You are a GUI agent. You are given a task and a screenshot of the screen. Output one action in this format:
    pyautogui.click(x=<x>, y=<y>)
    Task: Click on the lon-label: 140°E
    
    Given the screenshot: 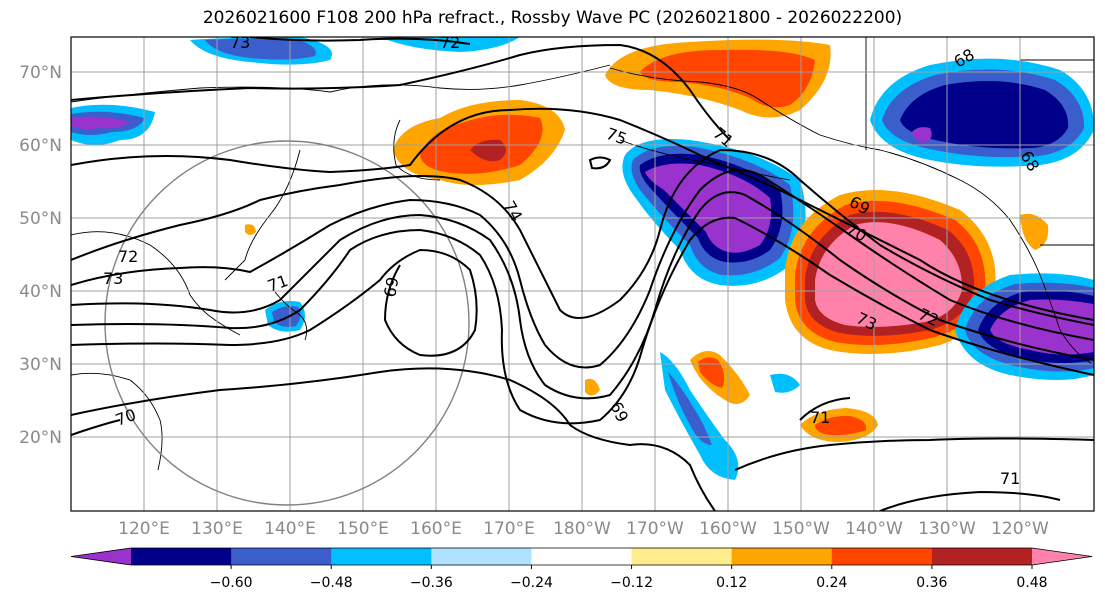 What is the action you would take?
    pyautogui.click(x=290, y=529)
    